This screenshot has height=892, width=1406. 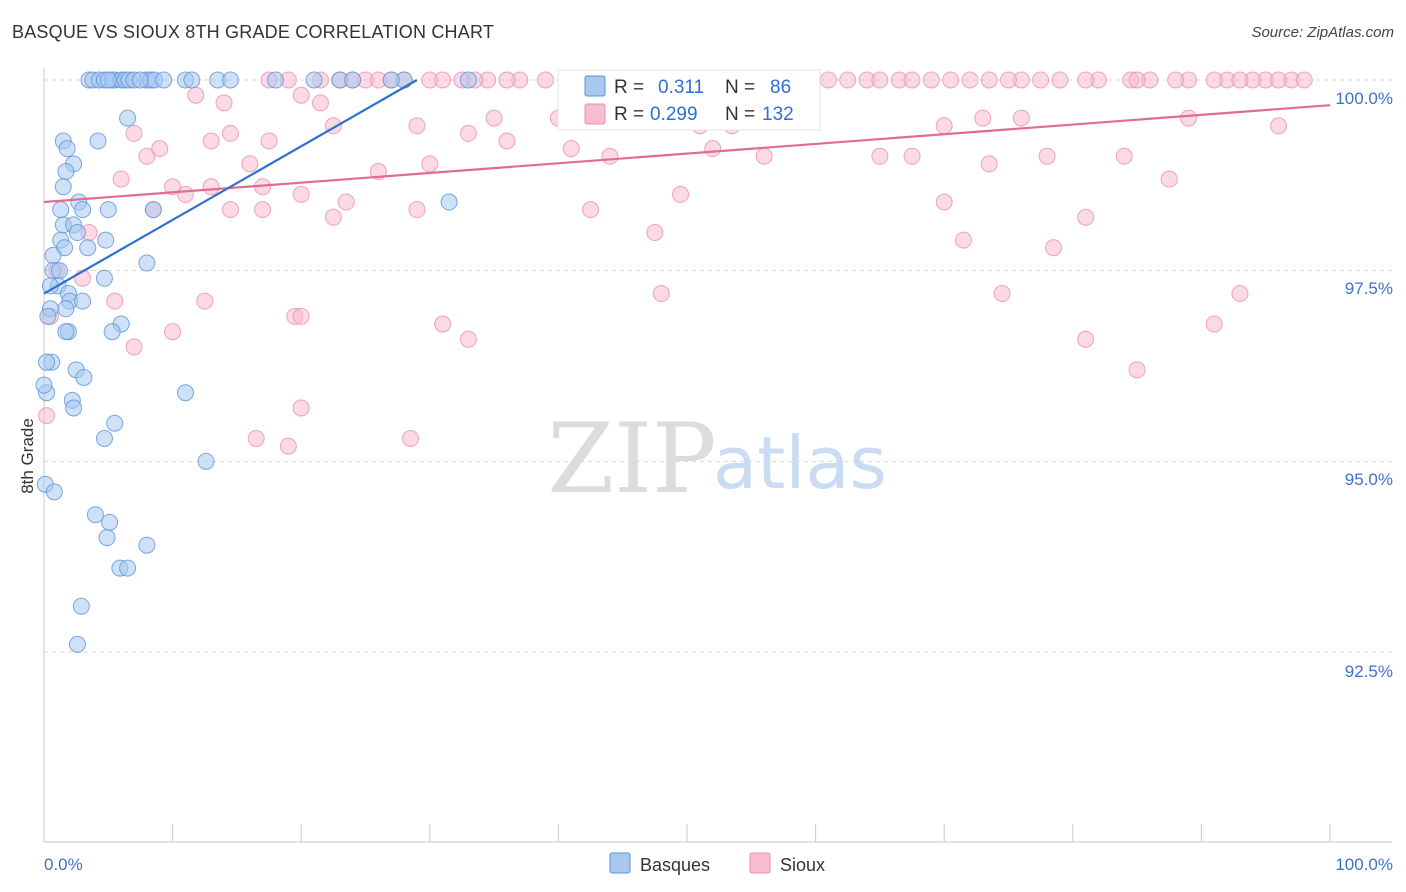 What do you see at coordinates (629, 87) in the screenshot?
I see `legend-r-label-basques: R =` at bounding box center [629, 87].